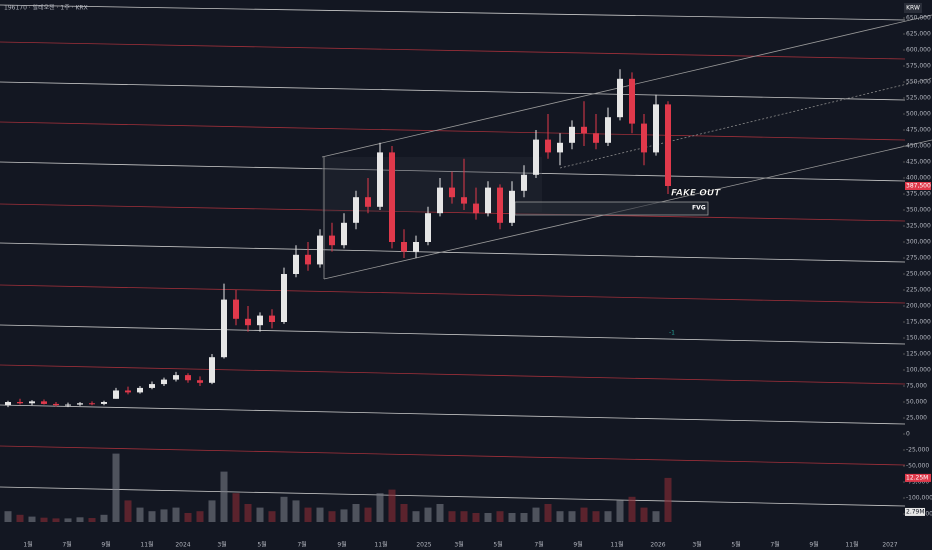 This screenshot has width=932, height=550. What do you see at coordinates (46, 8) in the screenshot?
I see `header: 196170 · 알테오젠 · 1주 · KRX` at bounding box center [46, 8].